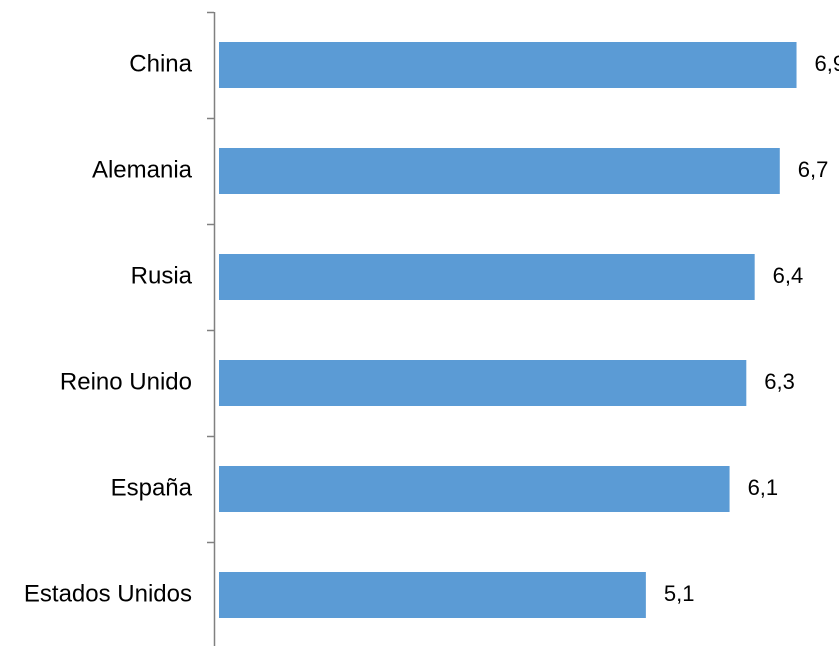 This screenshot has width=839, height=646. What do you see at coordinates (142, 169) in the screenshot?
I see `category-label: Alemania` at bounding box center [142, 169].